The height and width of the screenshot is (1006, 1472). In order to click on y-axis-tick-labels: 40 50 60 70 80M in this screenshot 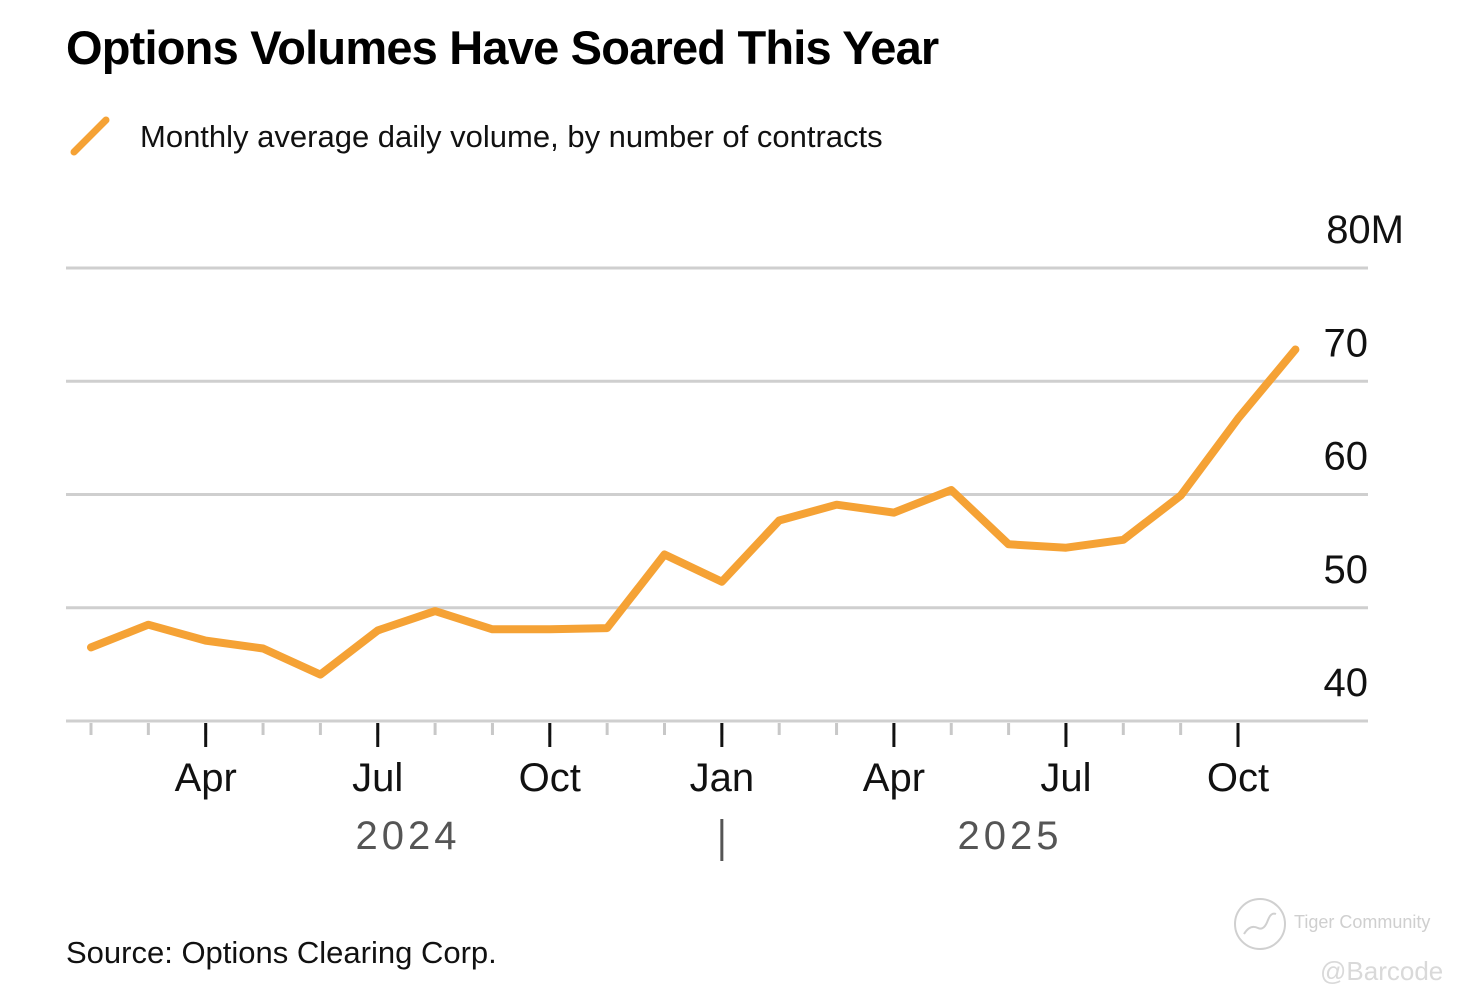, I will do `click(1364, 456)`.